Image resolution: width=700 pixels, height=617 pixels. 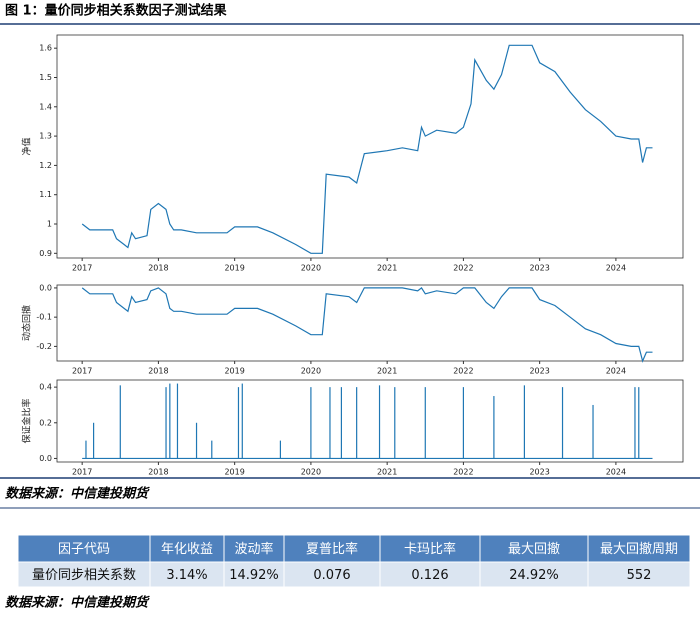 I want to click on header-text: 年化收益, so click(x=187, y=549).